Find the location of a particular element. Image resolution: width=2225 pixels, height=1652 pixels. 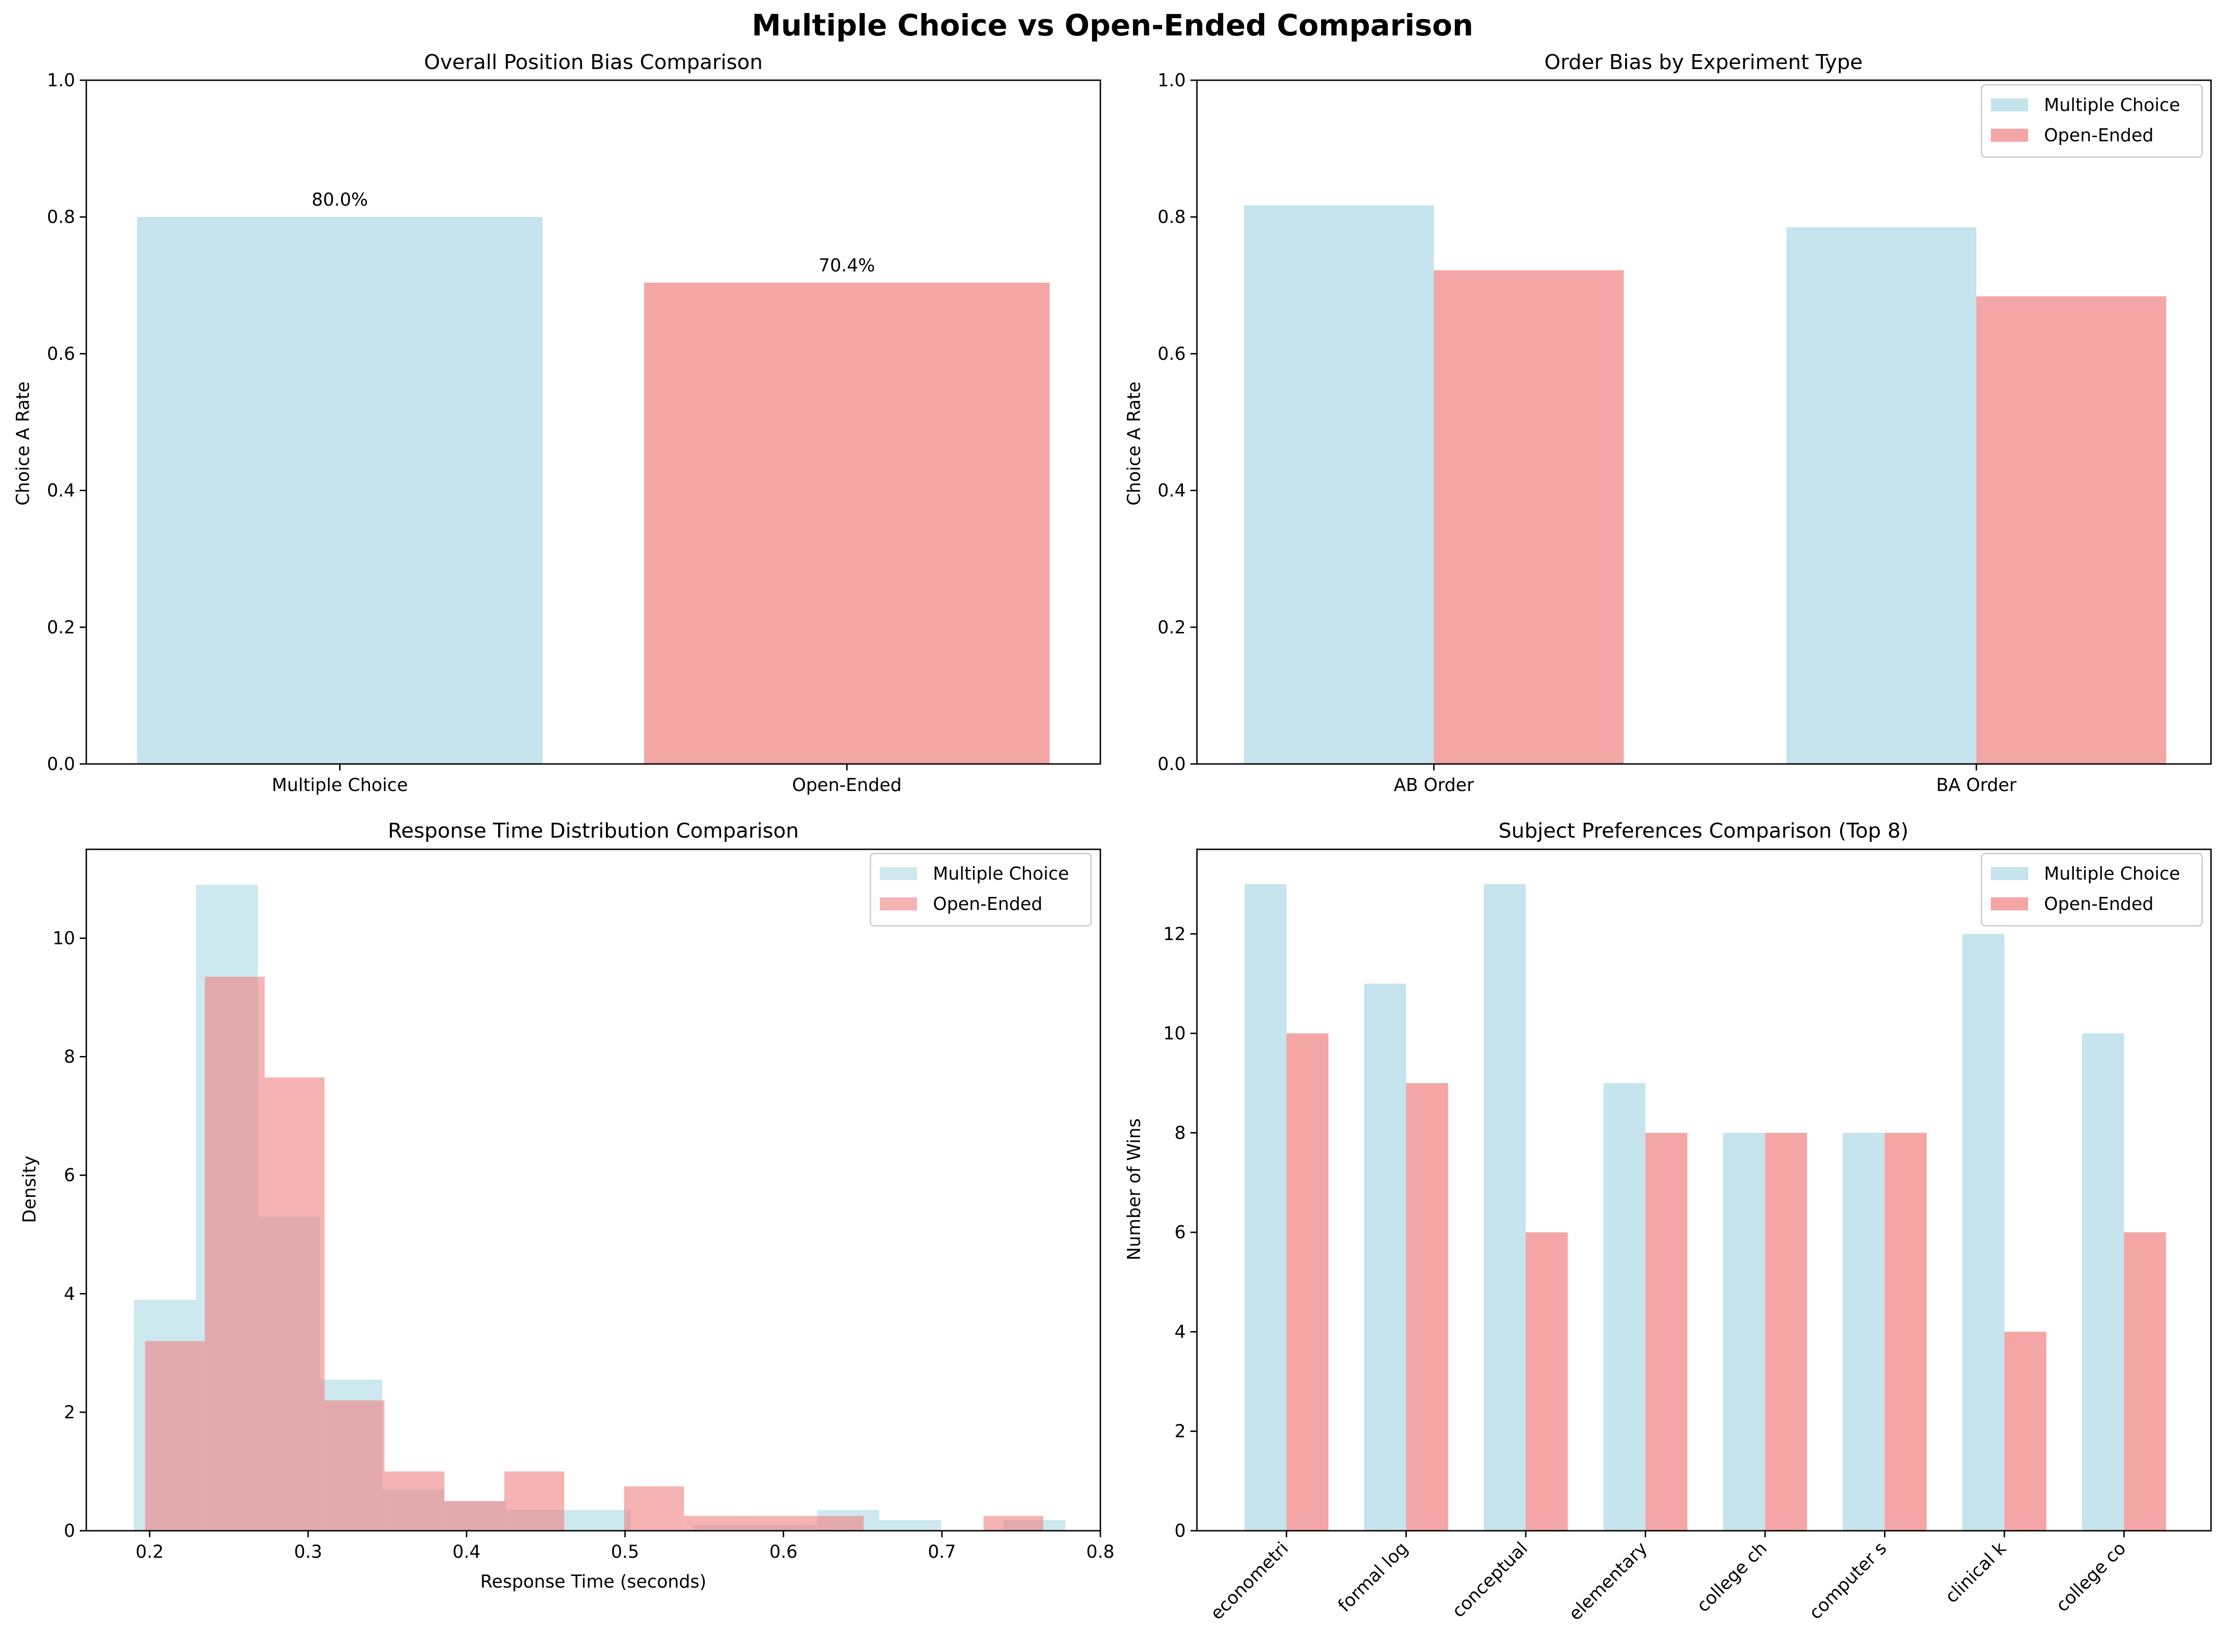

x-tick-label: 0.8 is located at coordinates (1100, 1551).